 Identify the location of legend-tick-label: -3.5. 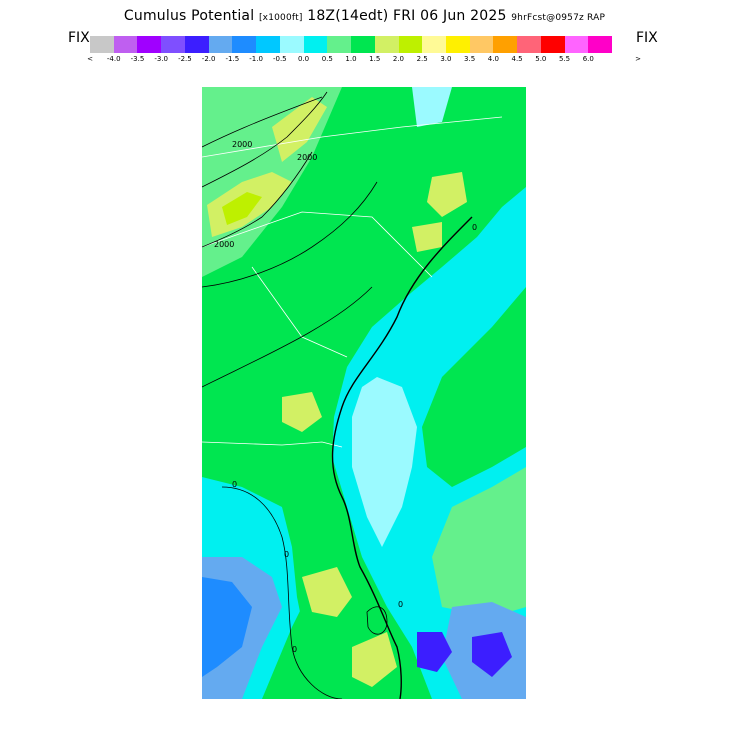
(137, 59).